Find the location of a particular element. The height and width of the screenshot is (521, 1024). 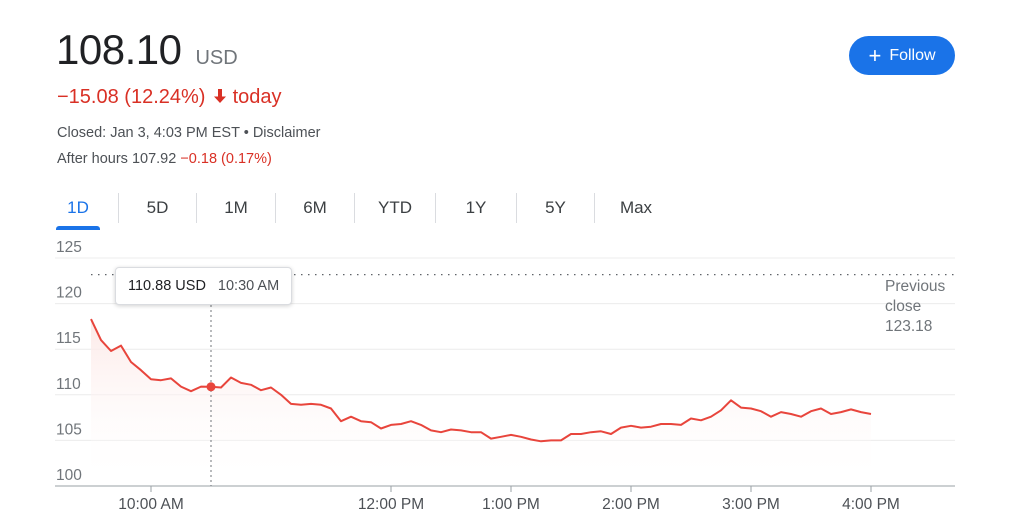

range-tabs: 1D 5D 1M 6M YTD 1Y 5Y Max is located at coordinates (366, 210).